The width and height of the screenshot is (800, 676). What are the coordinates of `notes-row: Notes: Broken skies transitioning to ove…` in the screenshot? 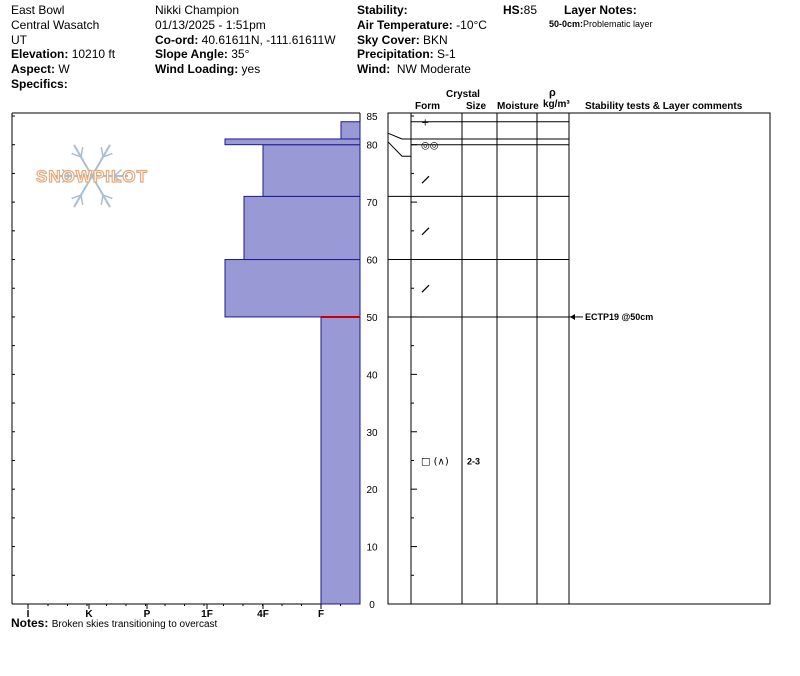 It's located at (114, 624).